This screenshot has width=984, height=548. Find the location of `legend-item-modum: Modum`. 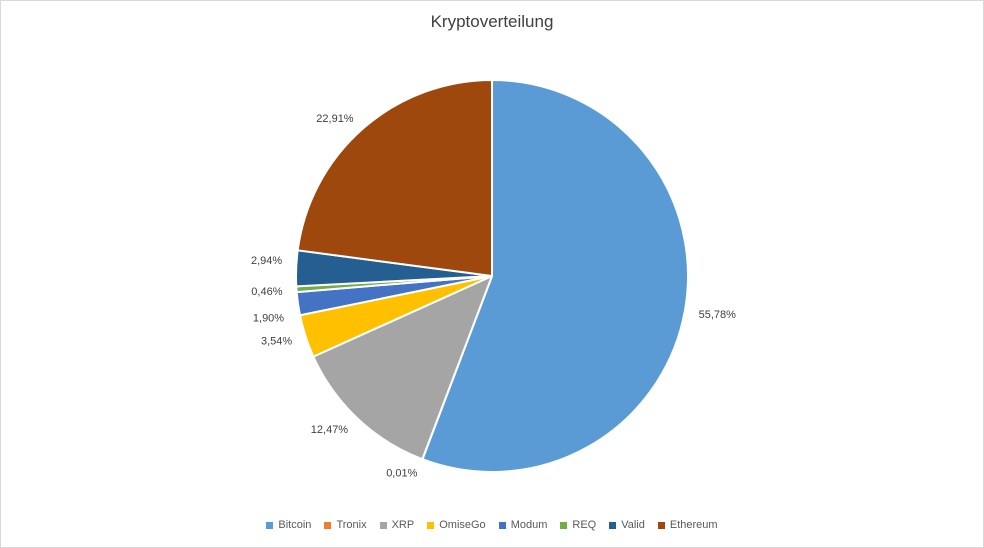

legend-item-modum: Modum is located at coordinates (523, 525).